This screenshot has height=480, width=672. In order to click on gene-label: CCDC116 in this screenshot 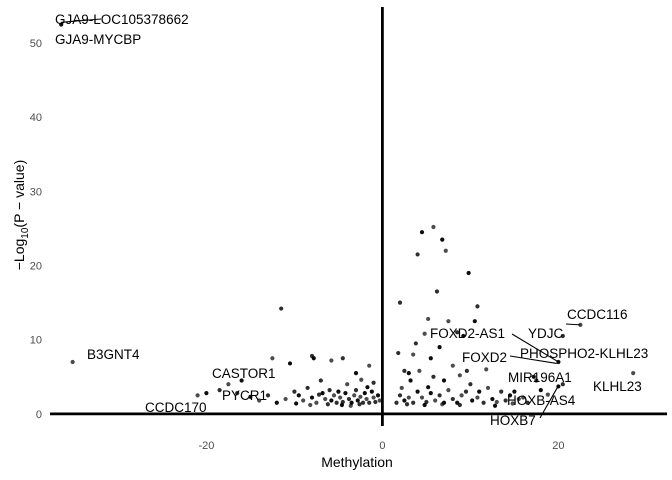, I will do `click(597, 314)`.